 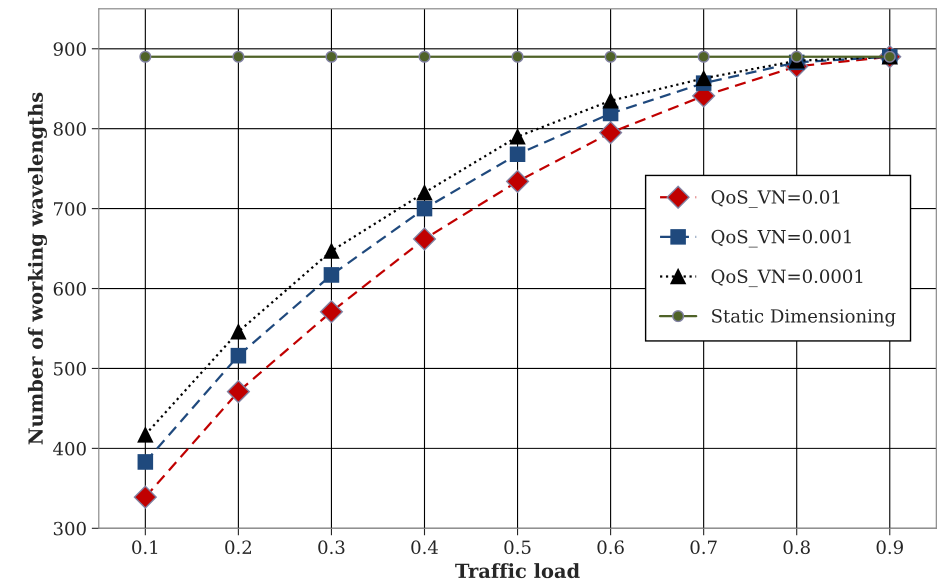 What do you see at coordinates (70, 529) in the screenshot?
I see `y-tick-label: 300` at bounding box center [70, 529].